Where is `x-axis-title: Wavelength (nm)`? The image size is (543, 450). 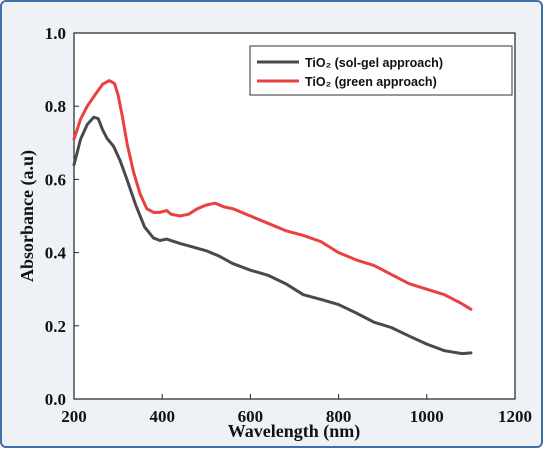 x-axis-title: Wavelength (nm) is located at coordinates (294, 431).